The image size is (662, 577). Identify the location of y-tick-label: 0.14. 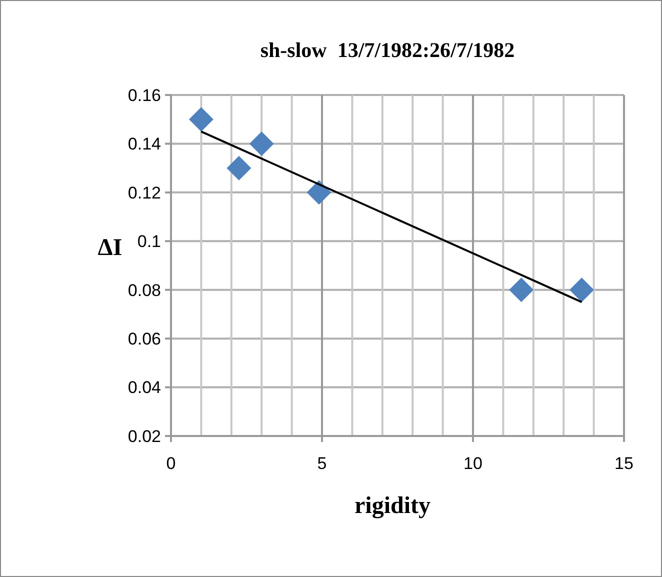
(144, 144).